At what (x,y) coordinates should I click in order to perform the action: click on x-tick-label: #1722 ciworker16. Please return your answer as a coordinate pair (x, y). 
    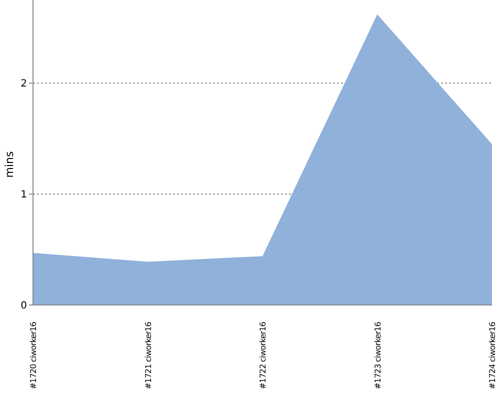
    Looking at the image, I should click on (263, 356).